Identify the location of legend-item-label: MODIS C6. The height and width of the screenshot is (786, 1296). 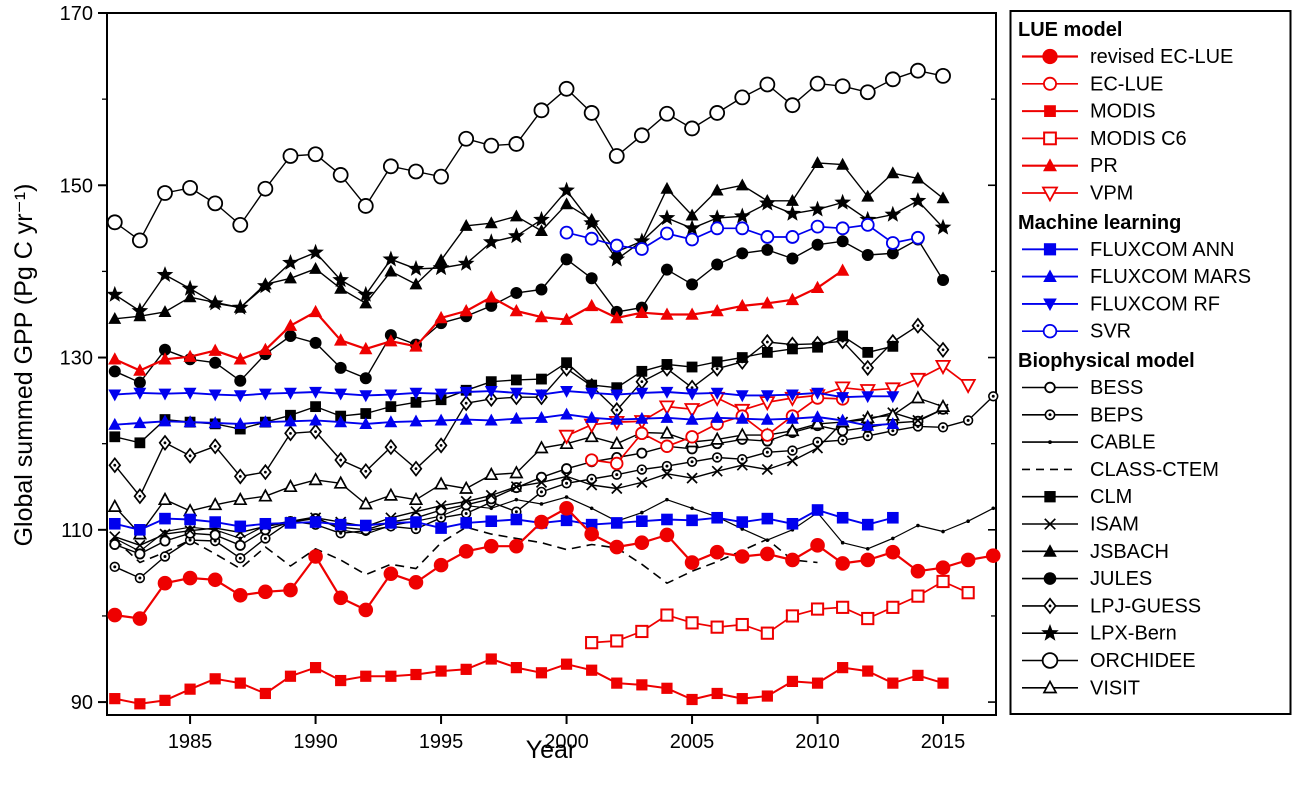
(1138, 139).